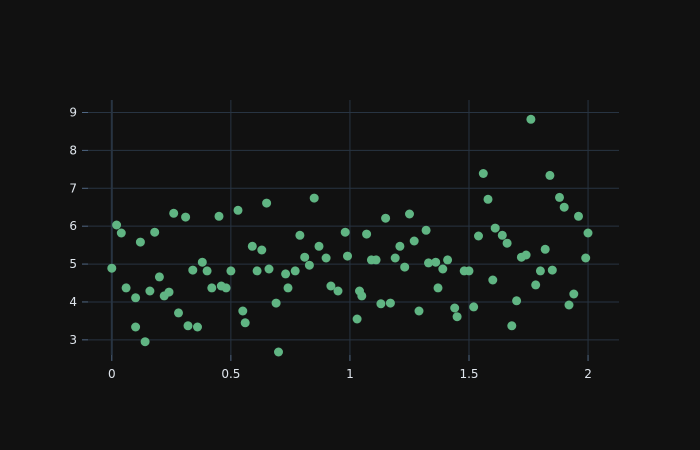 The height and width of the screenshot is (450, 700). I want to click on y-tick-label: 3, so click(73, 340).